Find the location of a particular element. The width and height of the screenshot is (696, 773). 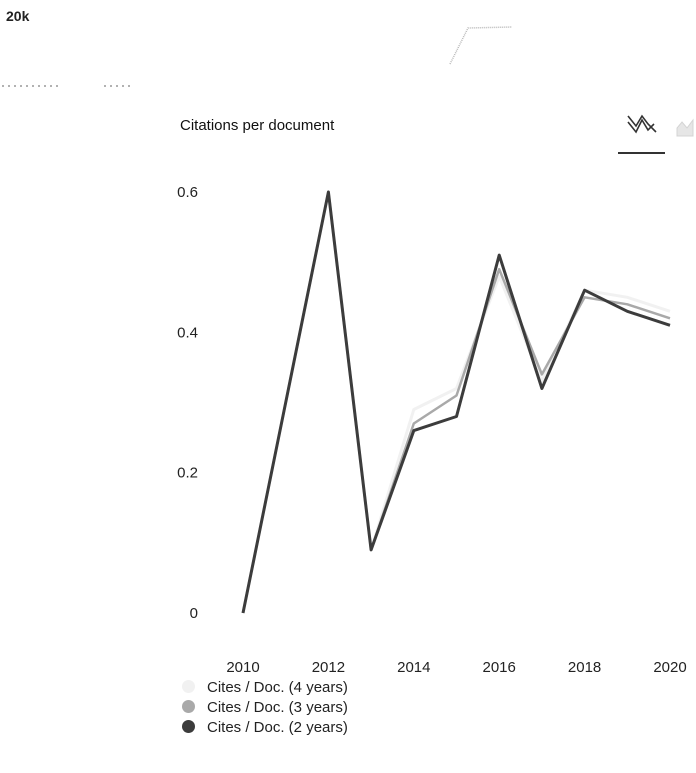

previous-chart-fragment is located at coordinates (257, 56).